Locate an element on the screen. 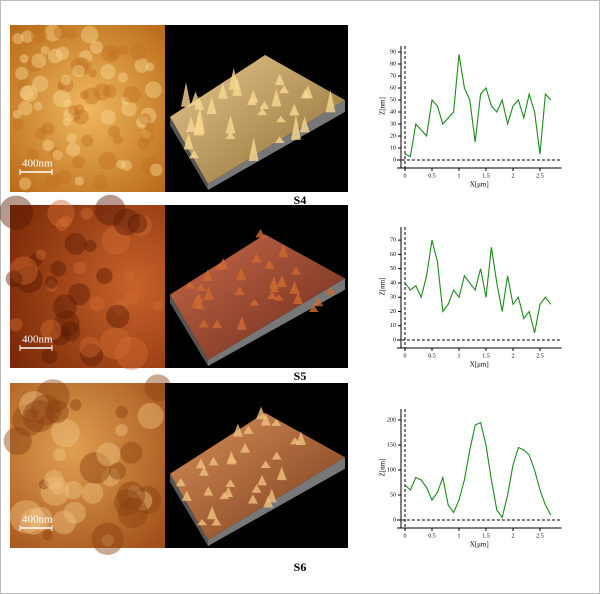  x-tick-label: 0 is located at coordinates (405, 536).